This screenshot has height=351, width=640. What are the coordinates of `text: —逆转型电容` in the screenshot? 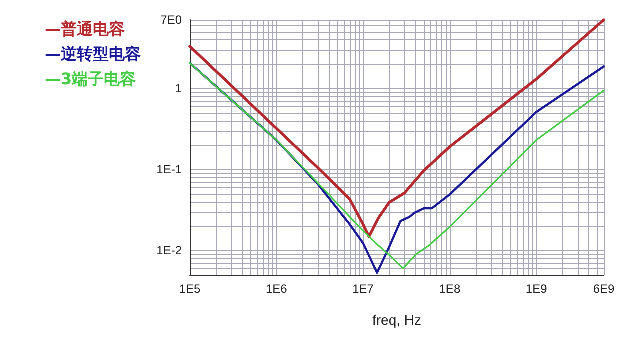 It's located at (93, 54).